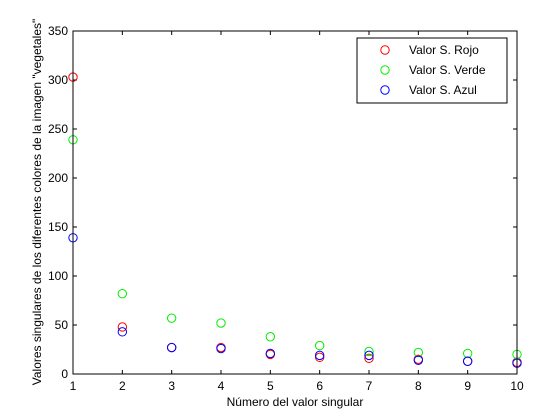 This screenshot has width=560, height=420. What do you see at coordinates (517, 386) in the screenshot?
I see `x-tick-label: 10` at bounding box center [517, 386].